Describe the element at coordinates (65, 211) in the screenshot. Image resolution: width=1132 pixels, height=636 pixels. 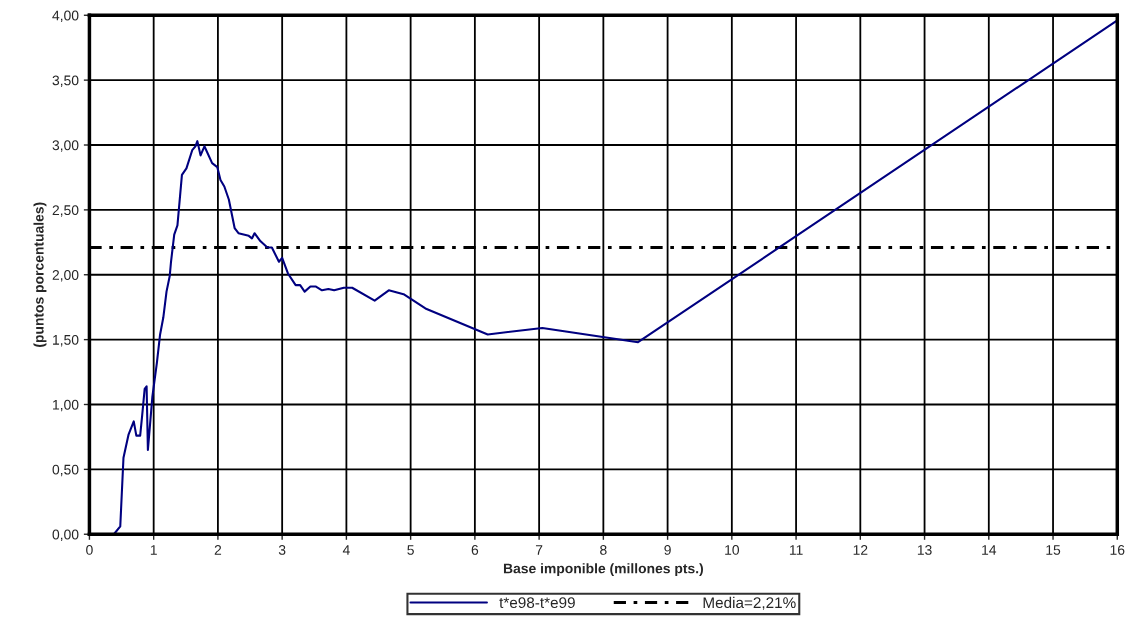
I see `y-tick-label: 2,50` at that location.